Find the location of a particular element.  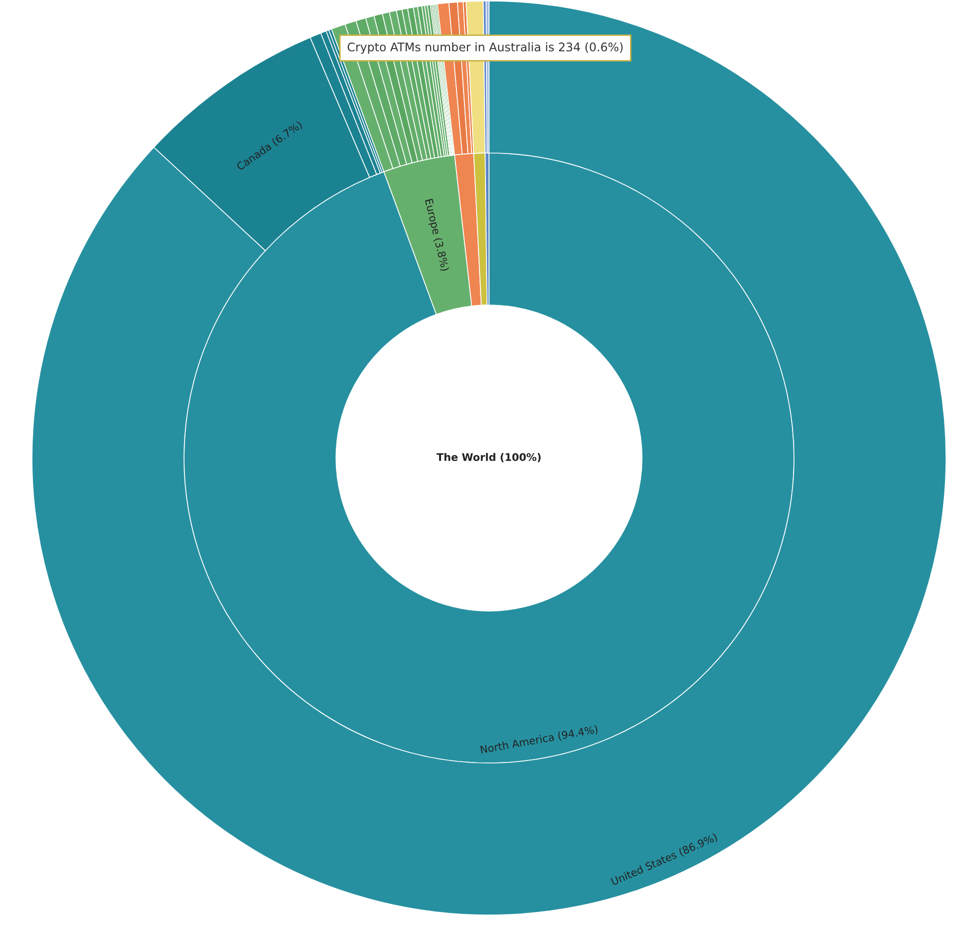

text: Crypto ATMs number in Australia is 234 (0.6%) is located at coordinates (485, 48).